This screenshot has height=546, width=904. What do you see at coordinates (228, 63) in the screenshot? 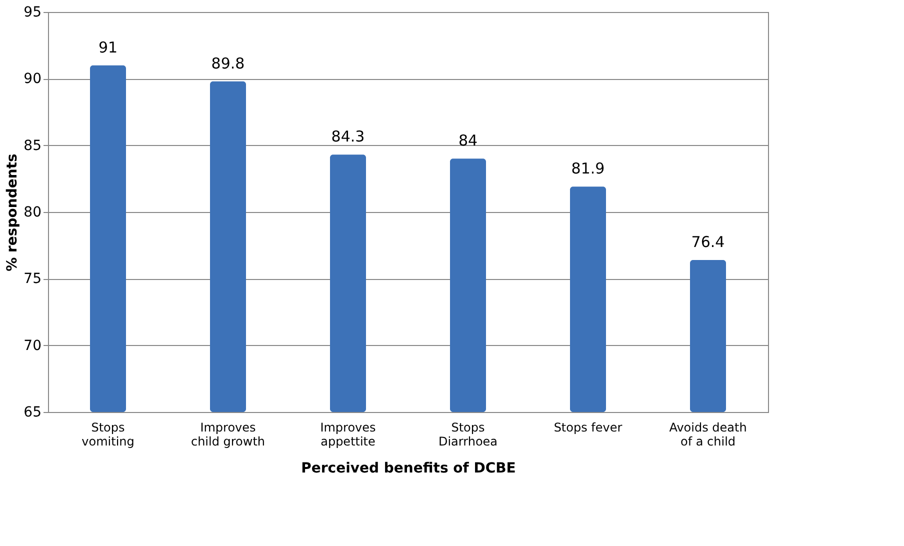
I see `data-label: 89.8` at bounding box center [228, 63].